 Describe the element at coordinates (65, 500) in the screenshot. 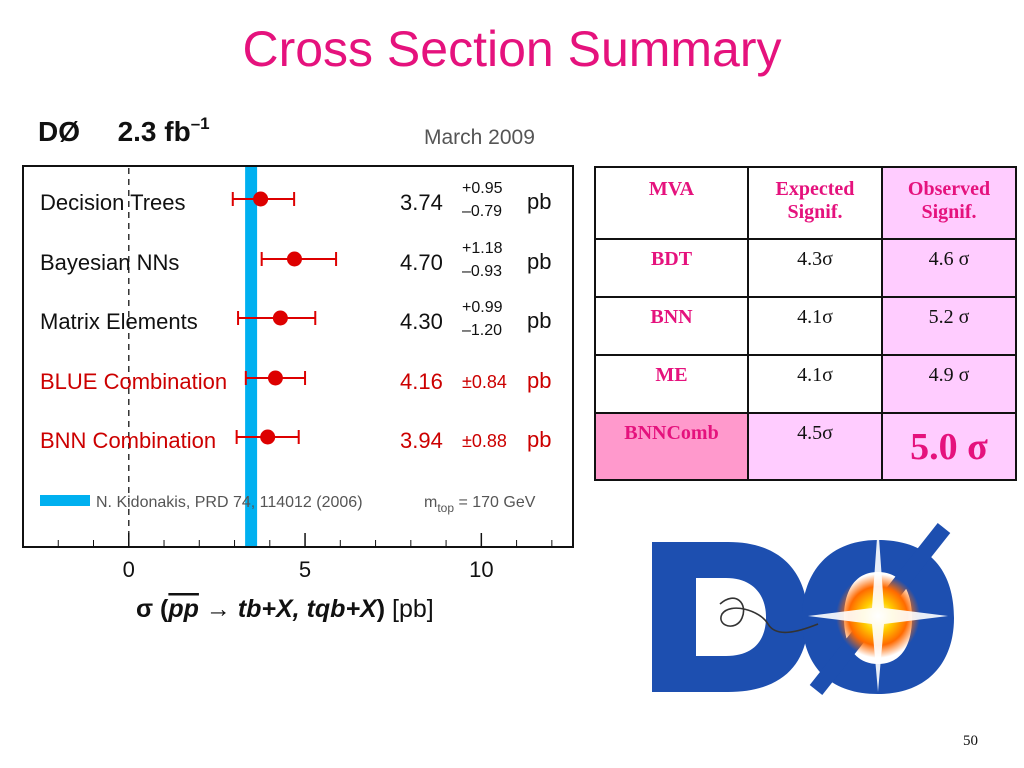

I see `legend-theory-swatch` at that location.